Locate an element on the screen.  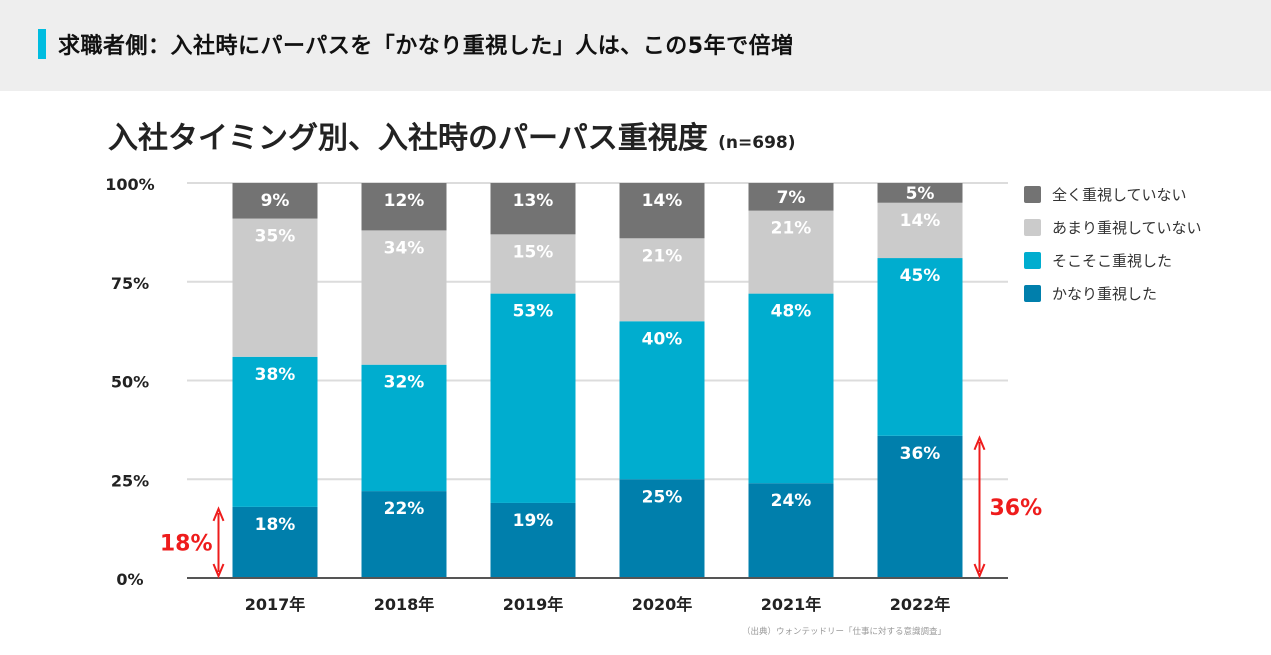
bar-value-label: 5% is located at coordinates (920, 194).